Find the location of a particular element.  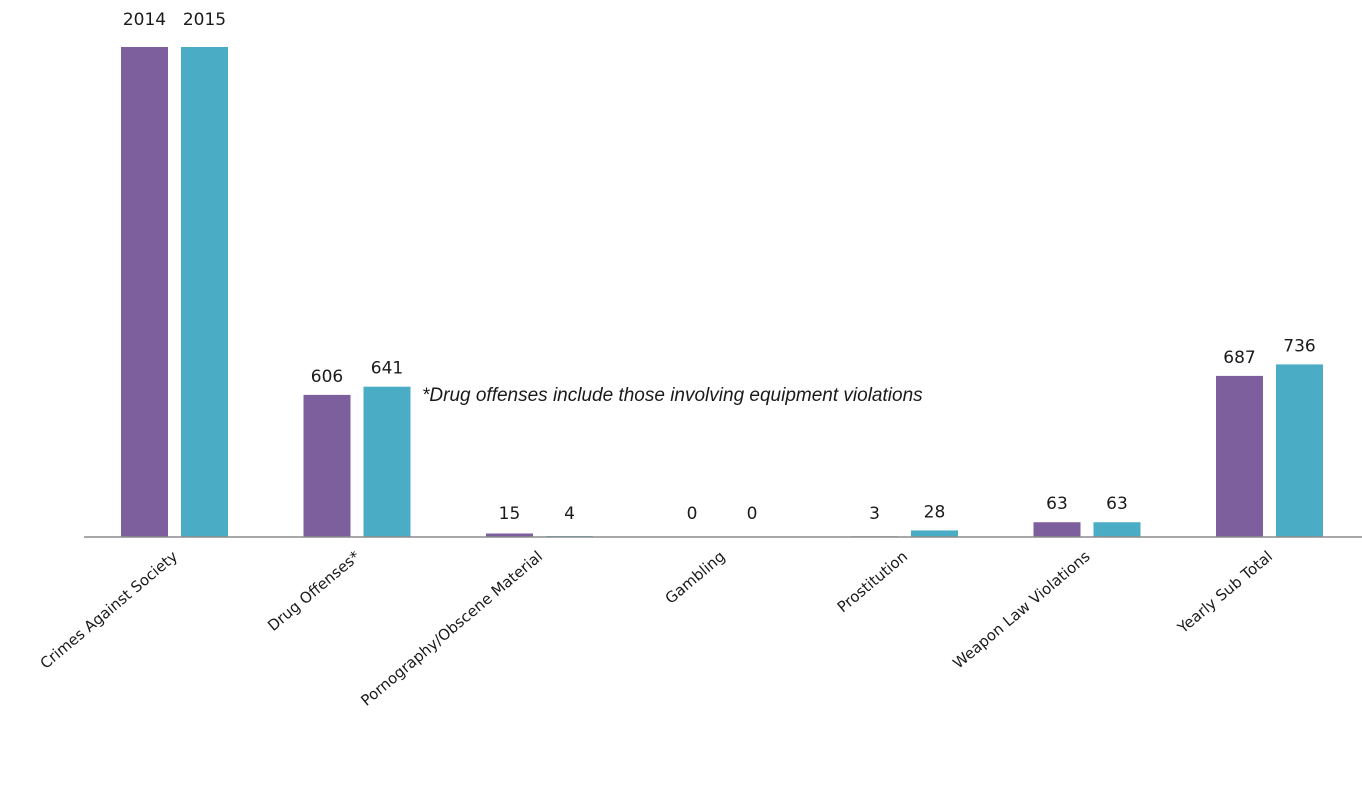

value-label-2-6: 63 is located at coordinates (1117, 504).